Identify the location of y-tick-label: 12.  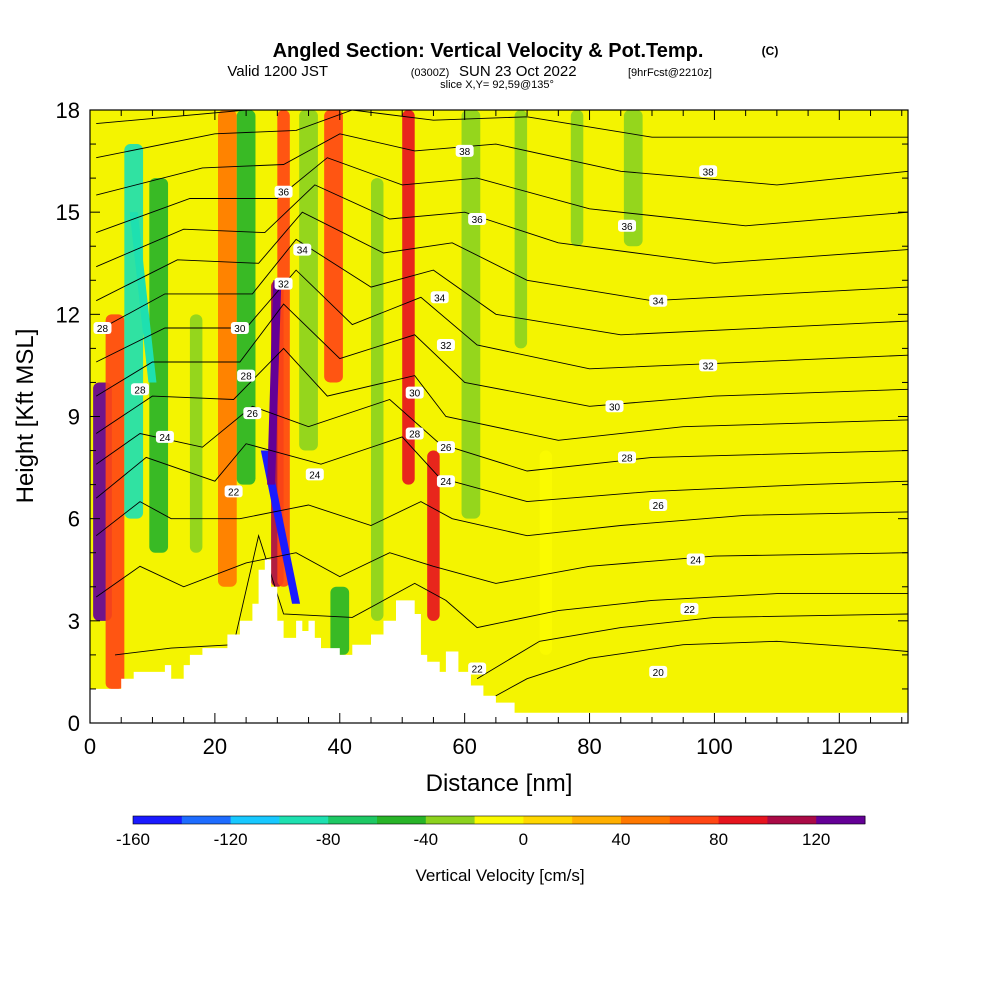
(68, 314).